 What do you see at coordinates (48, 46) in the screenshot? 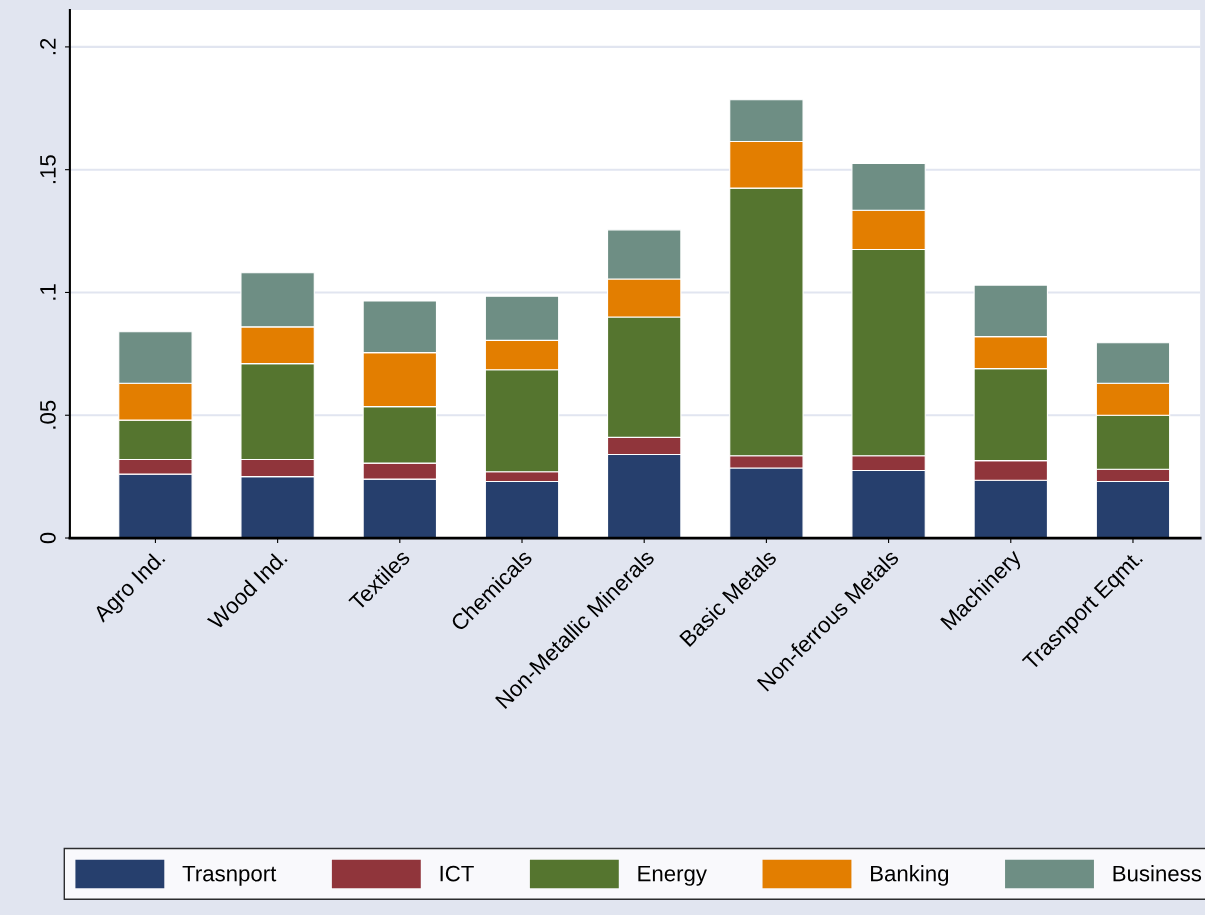
I see `y-tick-label: .2` at bounding box center [48, 46].